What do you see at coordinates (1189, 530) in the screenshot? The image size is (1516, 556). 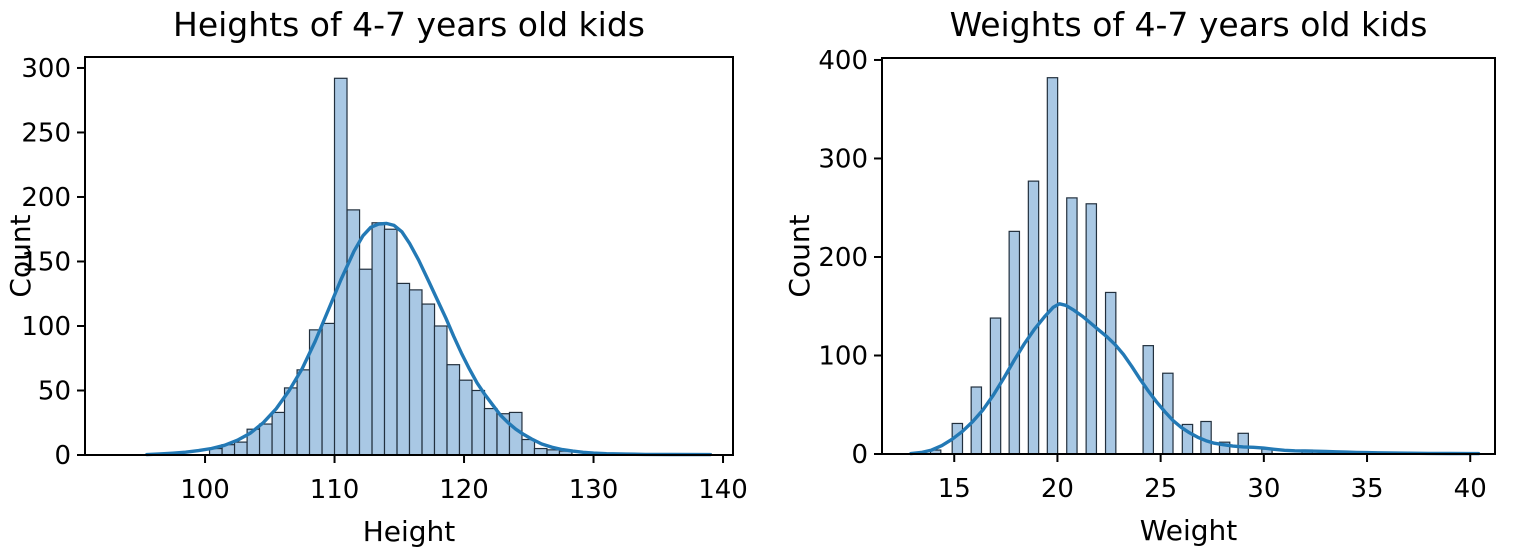 I see `x-axis-label: Weight` at bounding box center [1189, 530].